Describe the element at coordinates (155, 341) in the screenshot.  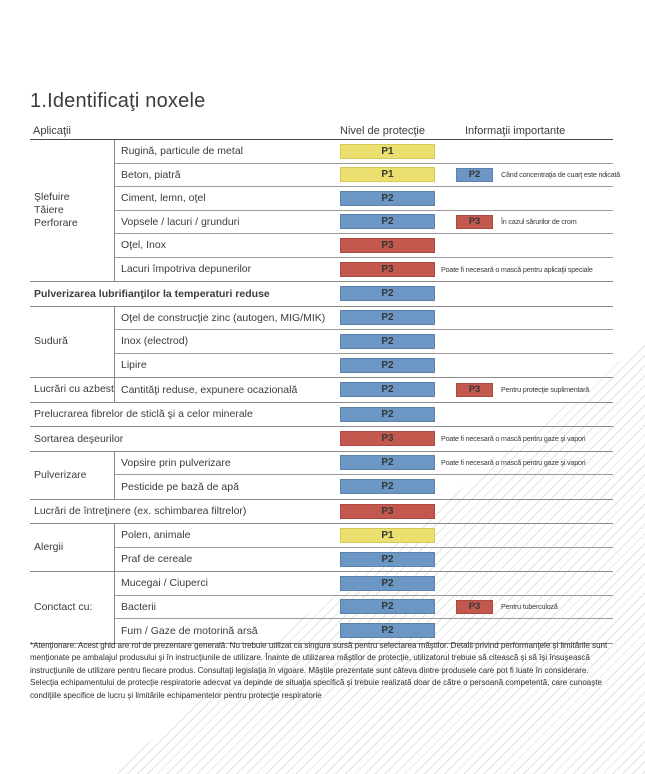
I see `application-label: Inox (electrod)` at that location.